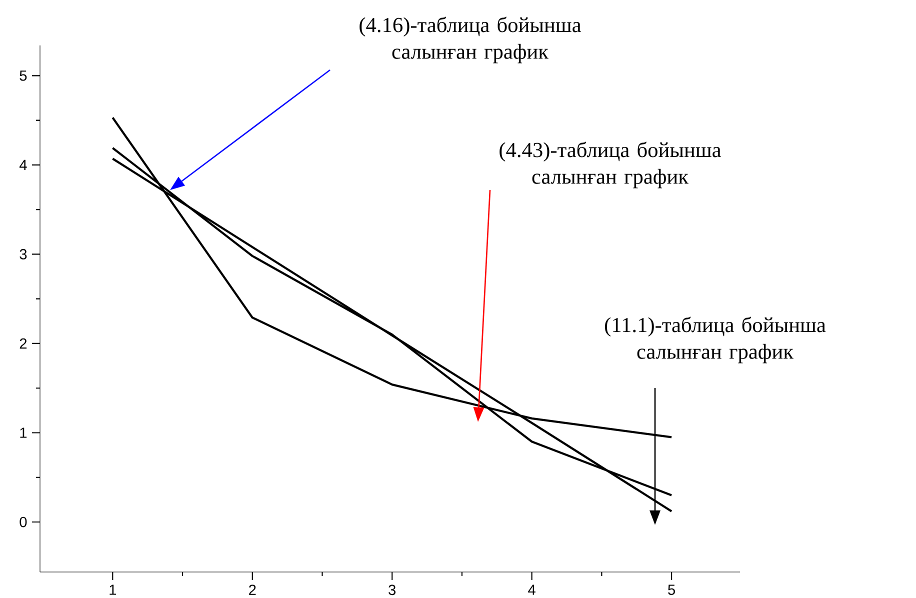 The image size is (916, 598). I want to click on y-tick-label: 1, so click(23, 433).